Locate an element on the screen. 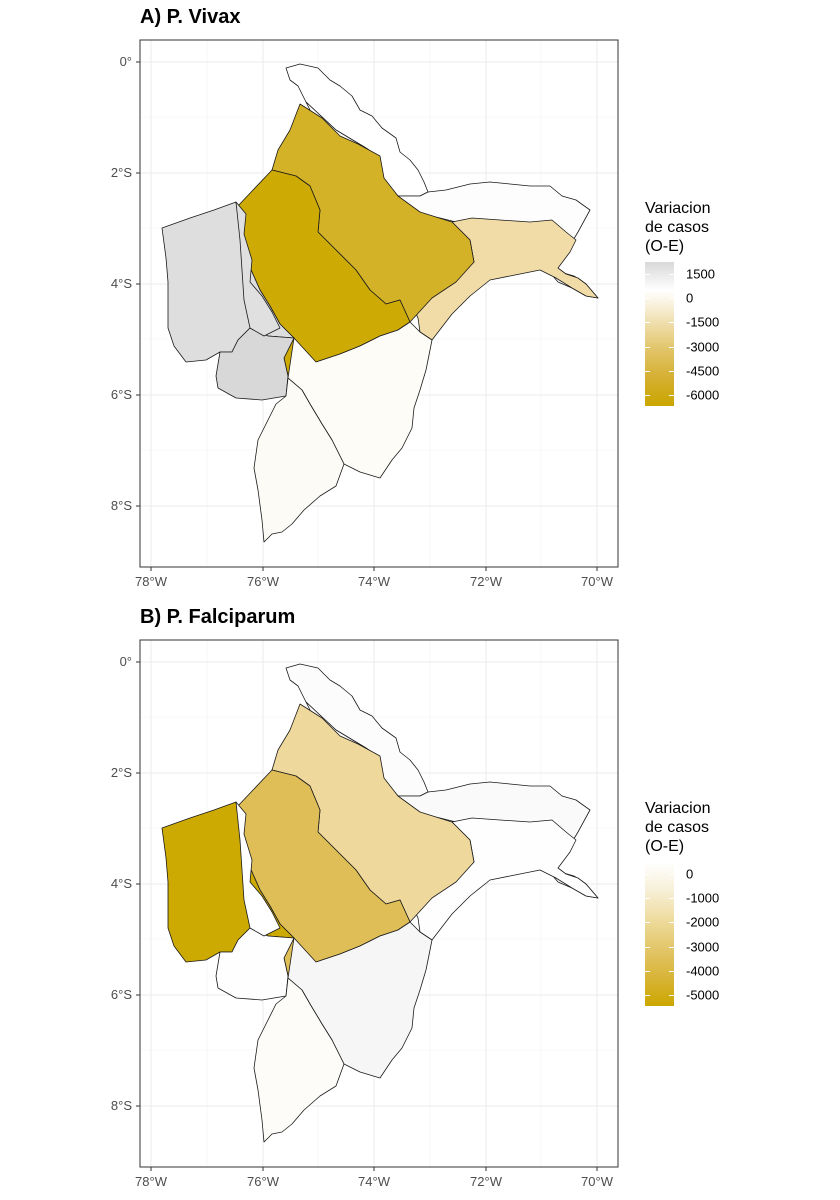  panel-title: A) P. Vivax is located at coordinates (190, 17).